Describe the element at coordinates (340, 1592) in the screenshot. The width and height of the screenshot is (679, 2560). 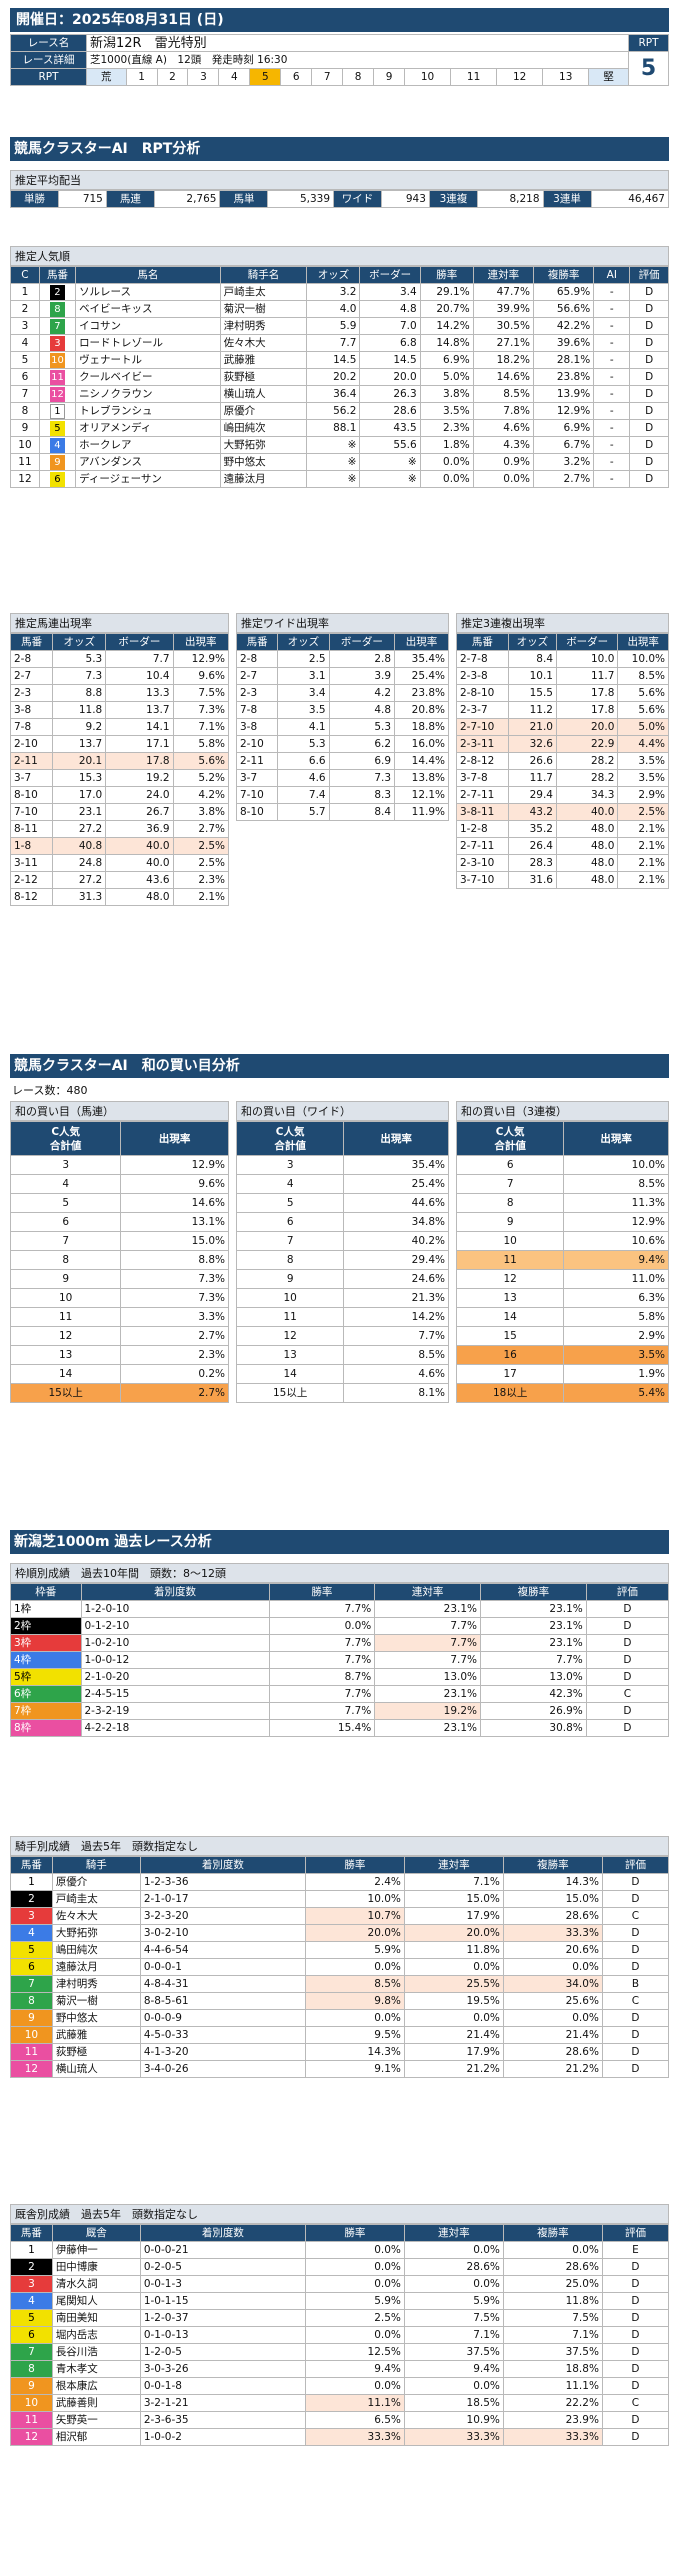
I see `waku-header: 枠番 着別度数 勝率 連対率 複勝率 評価` at that location.